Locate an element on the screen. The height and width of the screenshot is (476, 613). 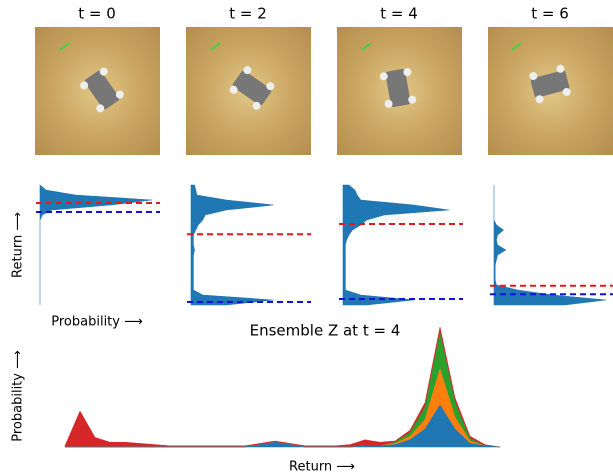
frame-title: t = 4 is located at coordinates (399, 14).